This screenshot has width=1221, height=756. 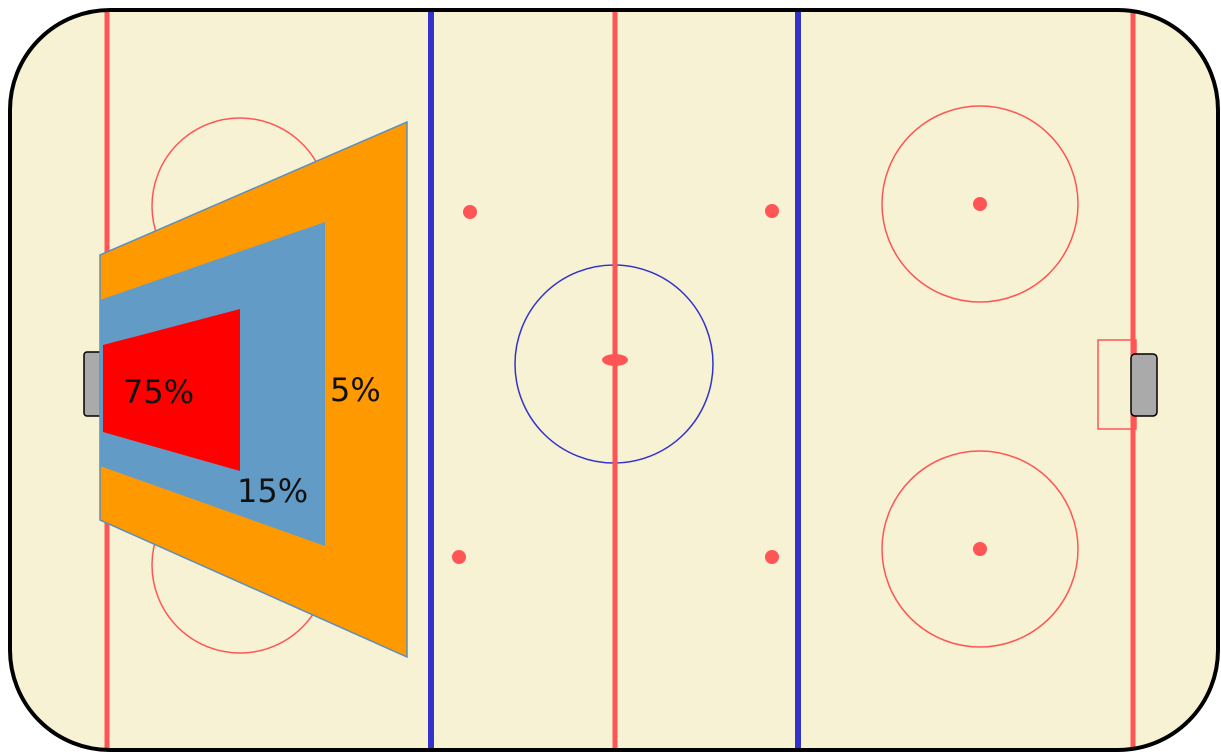 What do you see at coordinates (272, 491) in the screenshot?
I see `zone-label: 15%` at bounding box center [272, 491].